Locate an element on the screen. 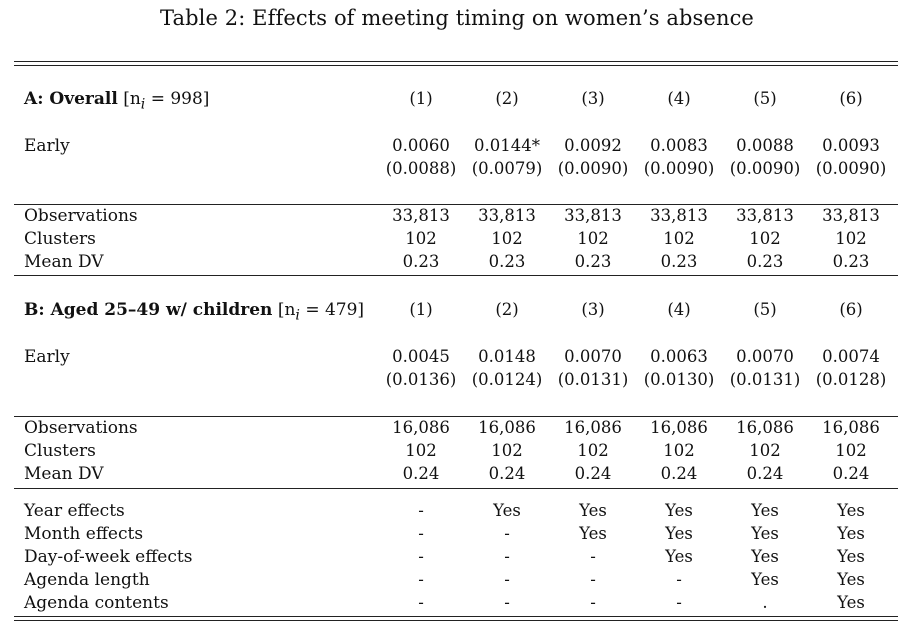 The height and width of the screenshot is (629, 914). top-rule-second is located at coordinates (456, 65).